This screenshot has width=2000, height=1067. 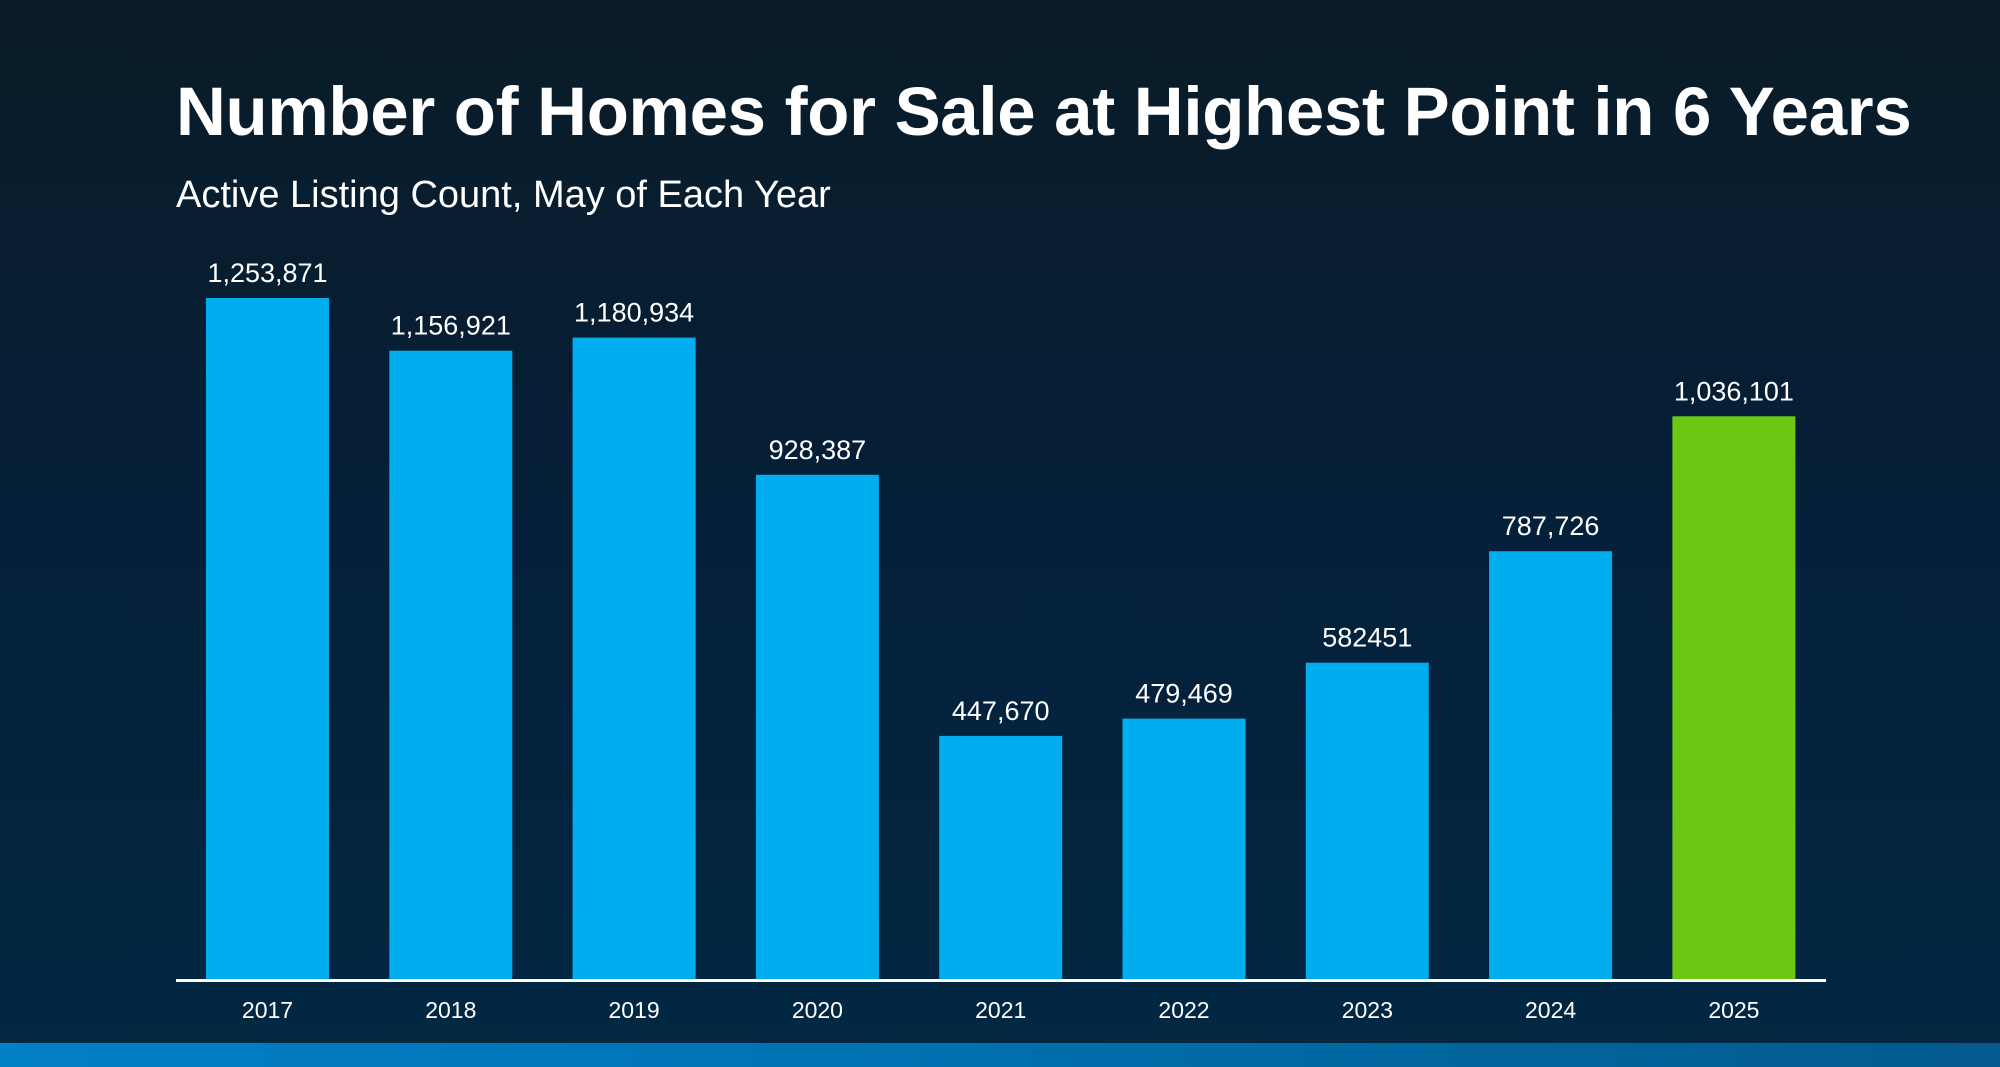 What do you see at coordinates (1001, 857) in the screenshot?
I see `bar-2021` at bounding box center [1001, 857].